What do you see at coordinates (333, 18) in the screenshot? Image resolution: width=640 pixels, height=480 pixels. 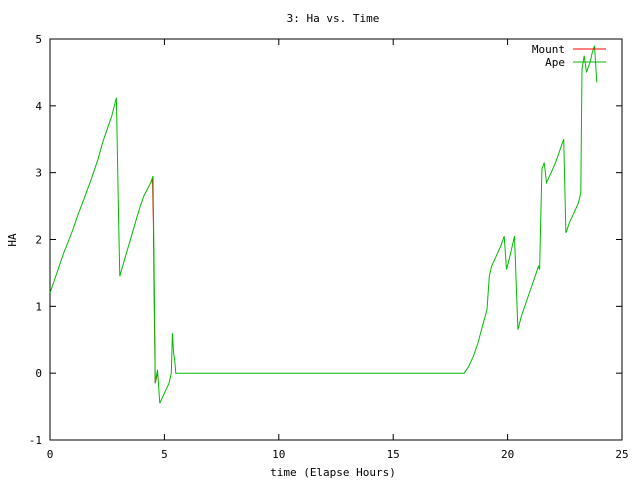 I see `chart-title: 3: Ha vs. Time` at bounding box center [333, 18].